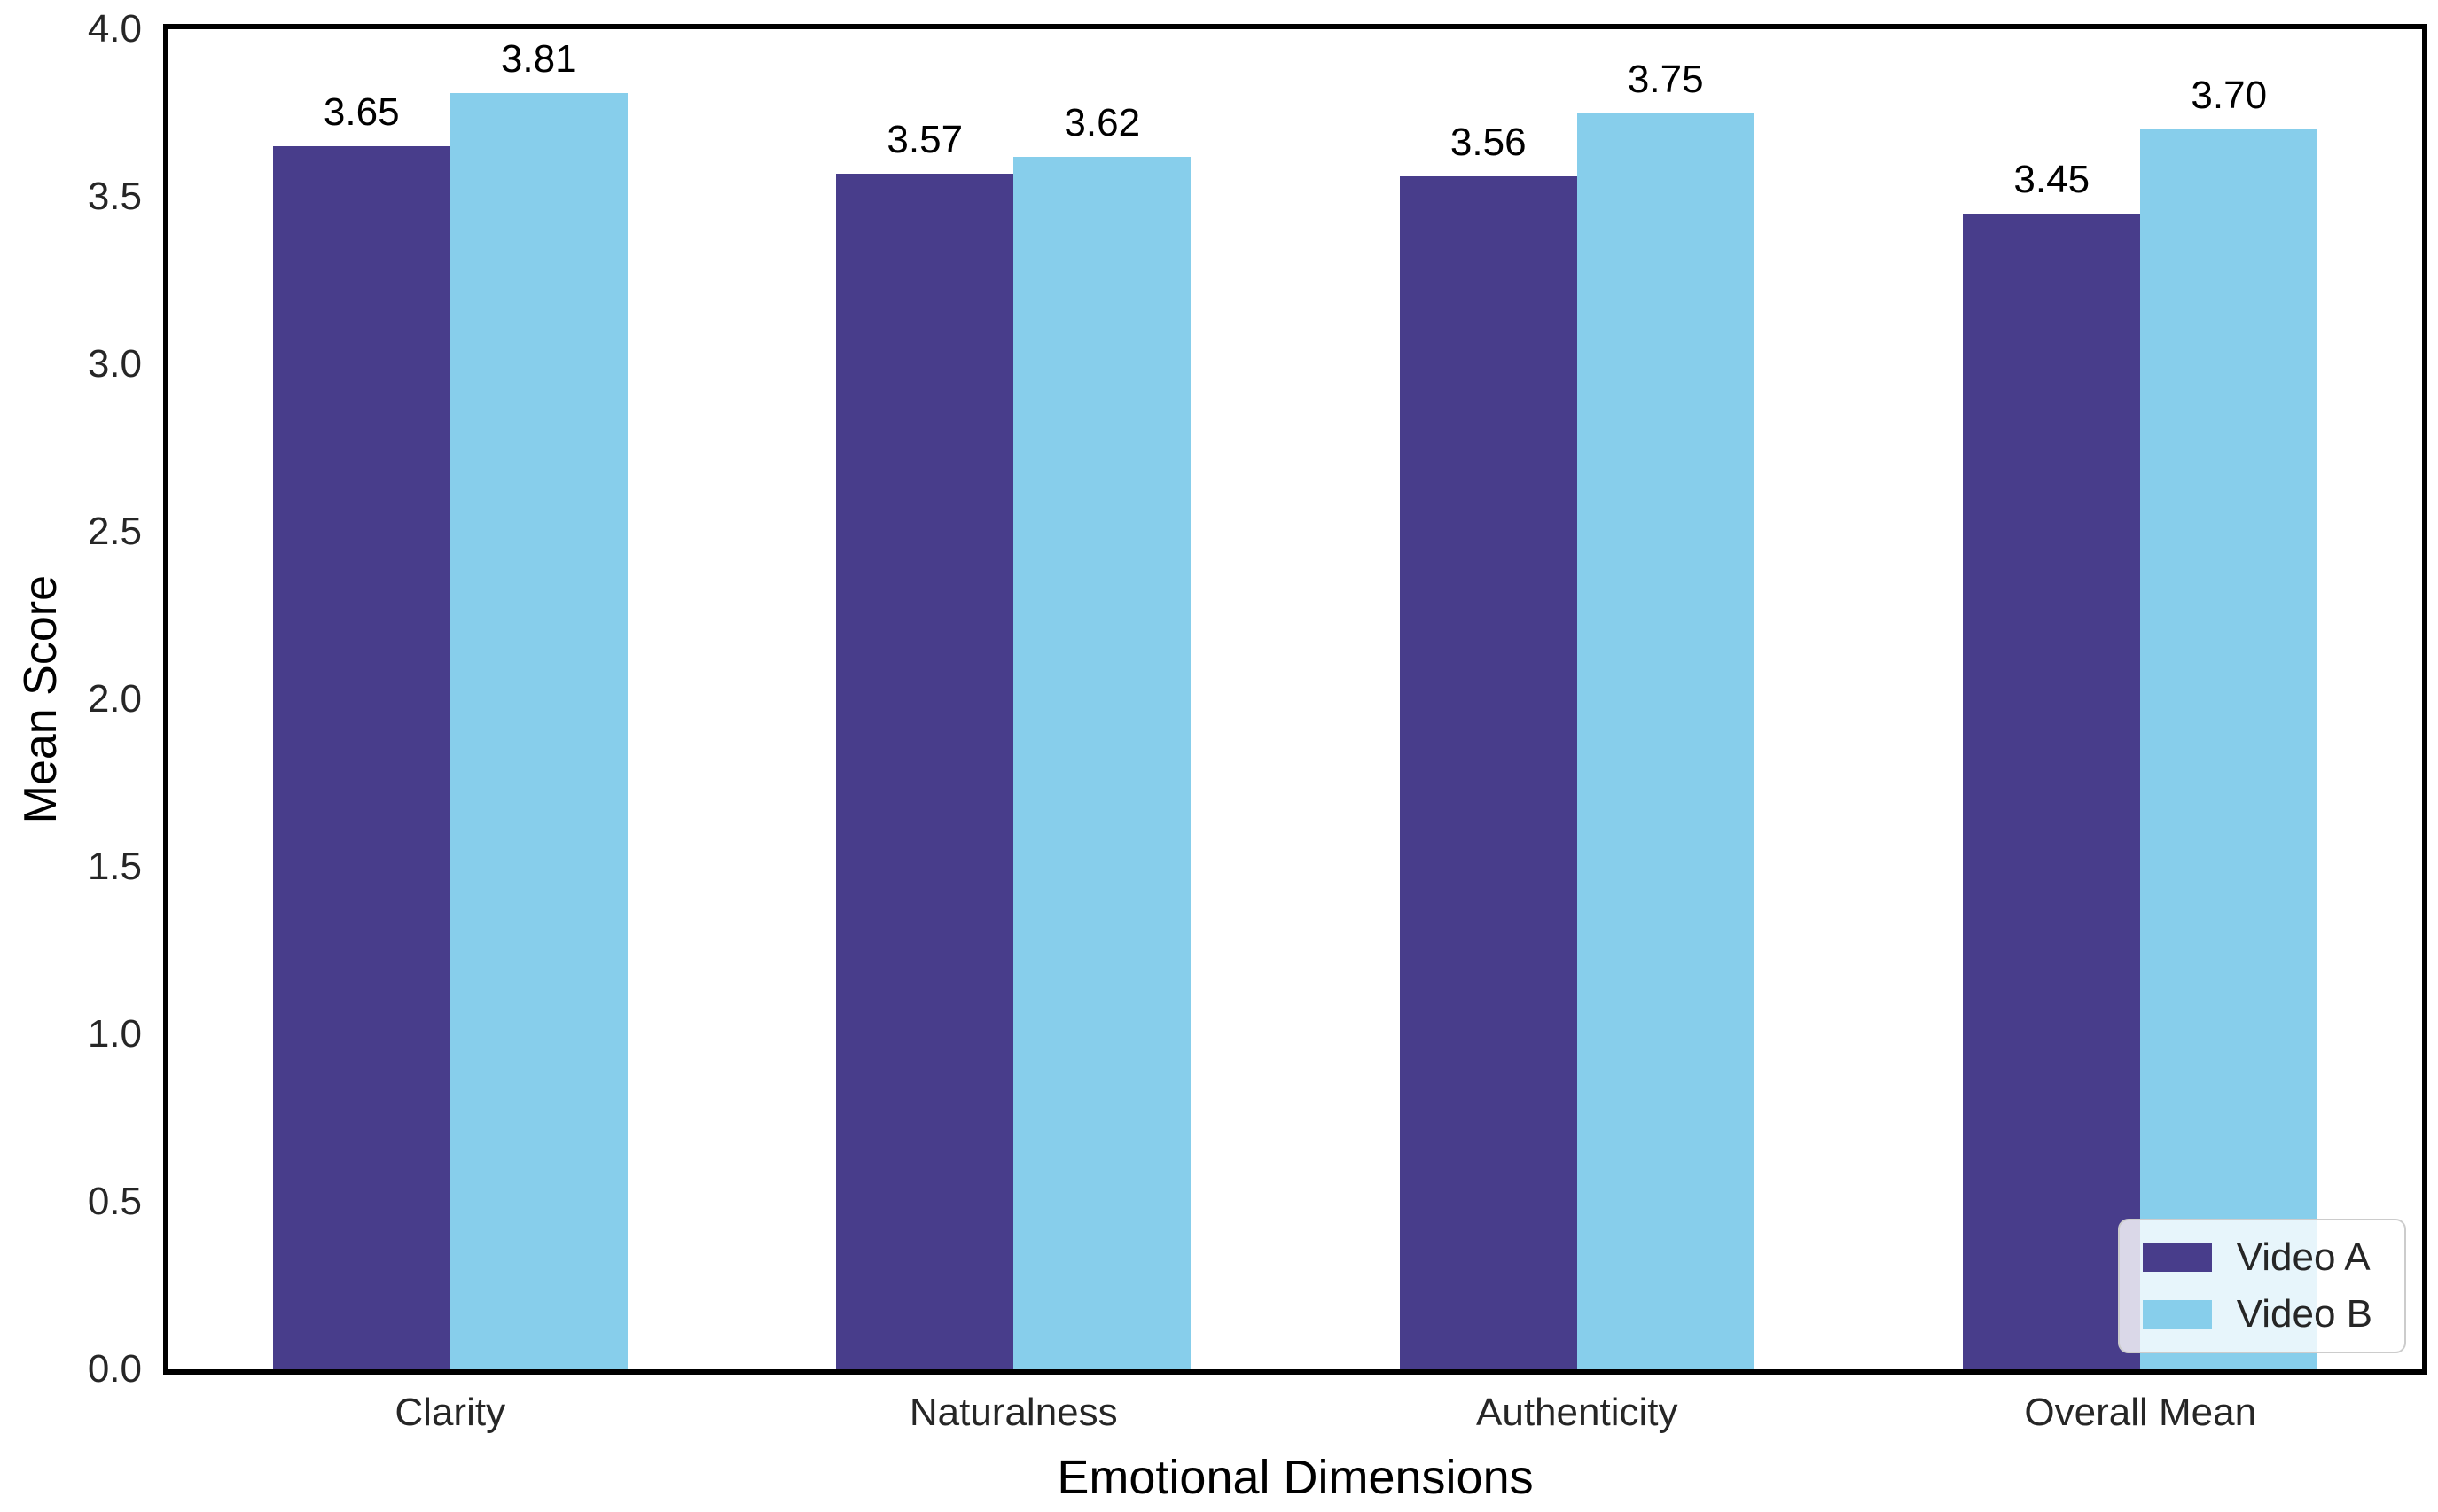 The height and width of the screenshot is (1512, 2438). Describe the element at coordinates (115, 196) in the screenshot. I see `y-tick-label: 3.5` at that location.